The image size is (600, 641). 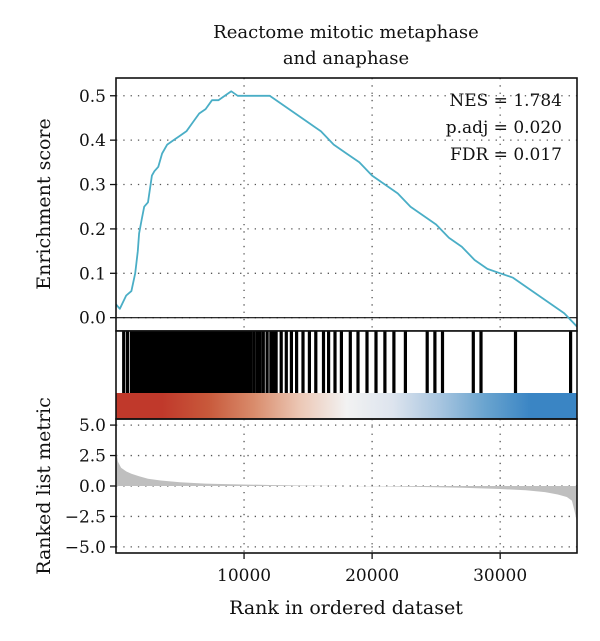 I want to click on chart-title-line-1: Reactome mitotic metaphase, so click(x=346, y=32).